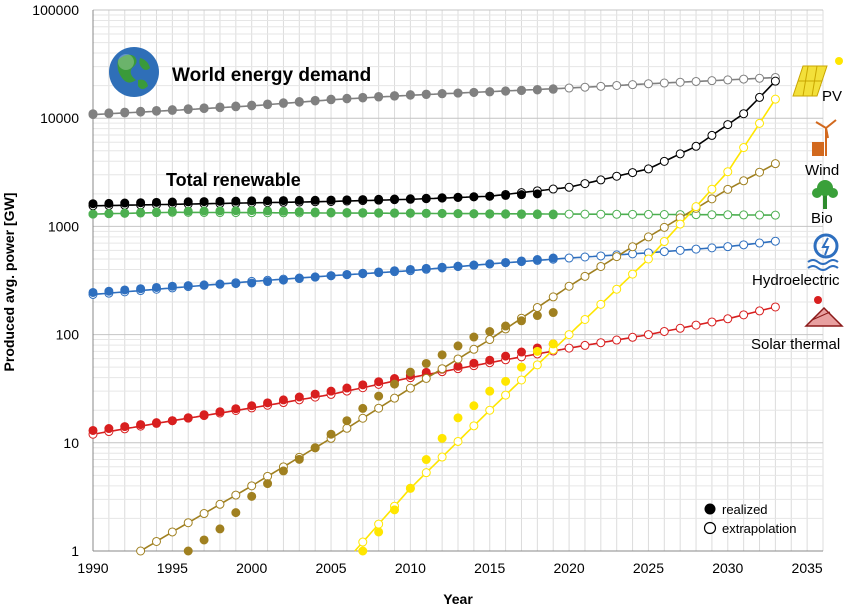  Describe the element at coordinates (55, 10) in the screenshot. I see `y-tick-label: 100000` at that location.